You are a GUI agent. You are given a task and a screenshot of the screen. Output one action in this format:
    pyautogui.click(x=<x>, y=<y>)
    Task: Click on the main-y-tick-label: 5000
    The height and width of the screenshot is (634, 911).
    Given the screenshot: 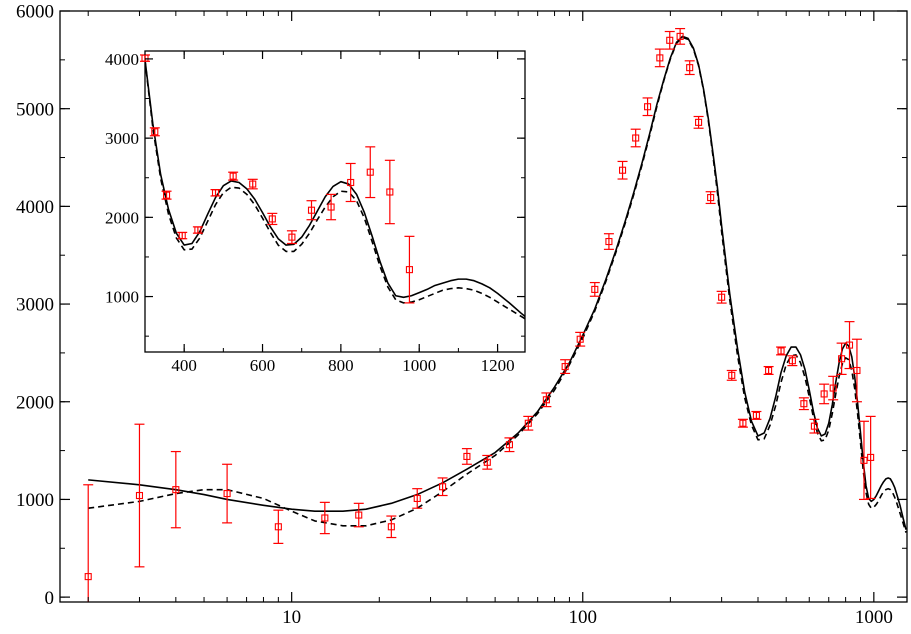 What is the action you would take?
    pyautogui.click(x=35, y=109)
    